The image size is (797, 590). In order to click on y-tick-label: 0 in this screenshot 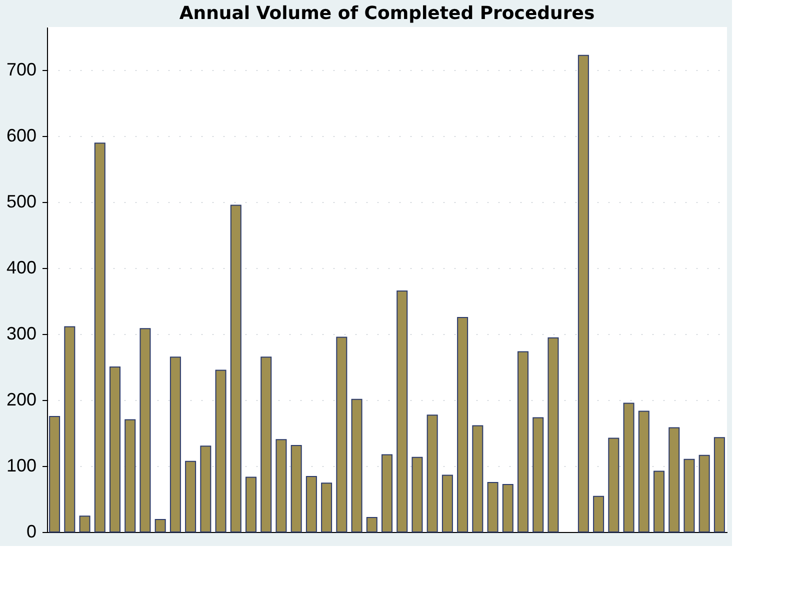, I will do `click(31, 532)`.